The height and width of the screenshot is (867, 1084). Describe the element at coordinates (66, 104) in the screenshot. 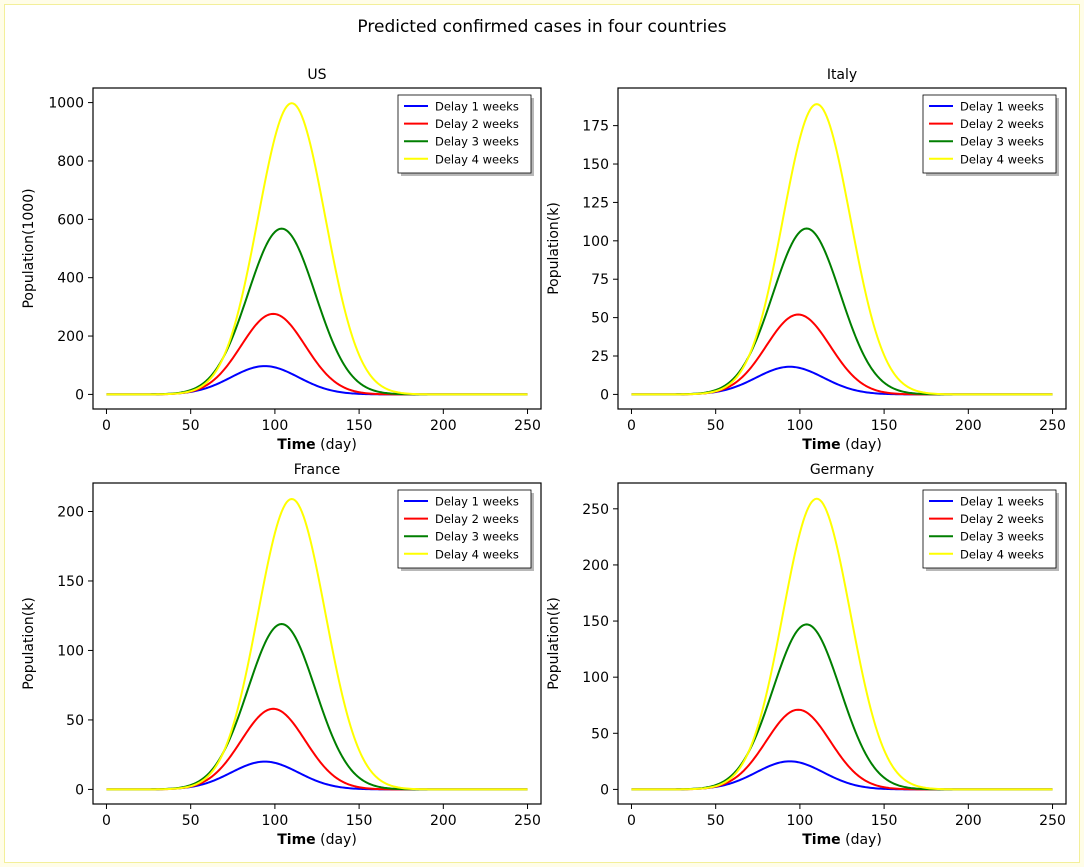

I see `y-tick-label: 1000` at that location.